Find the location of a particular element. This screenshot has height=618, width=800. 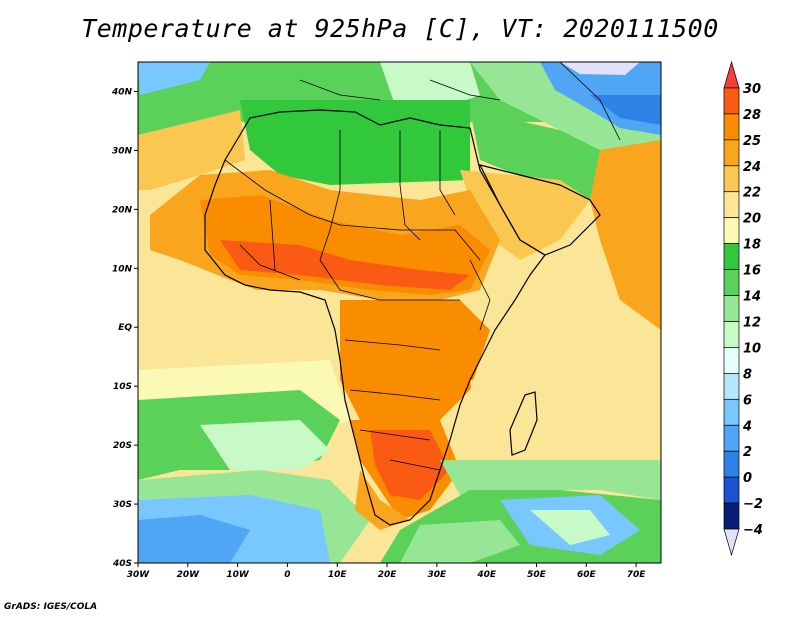

colorbar-label: 25 is located at coordinates (752, 141).